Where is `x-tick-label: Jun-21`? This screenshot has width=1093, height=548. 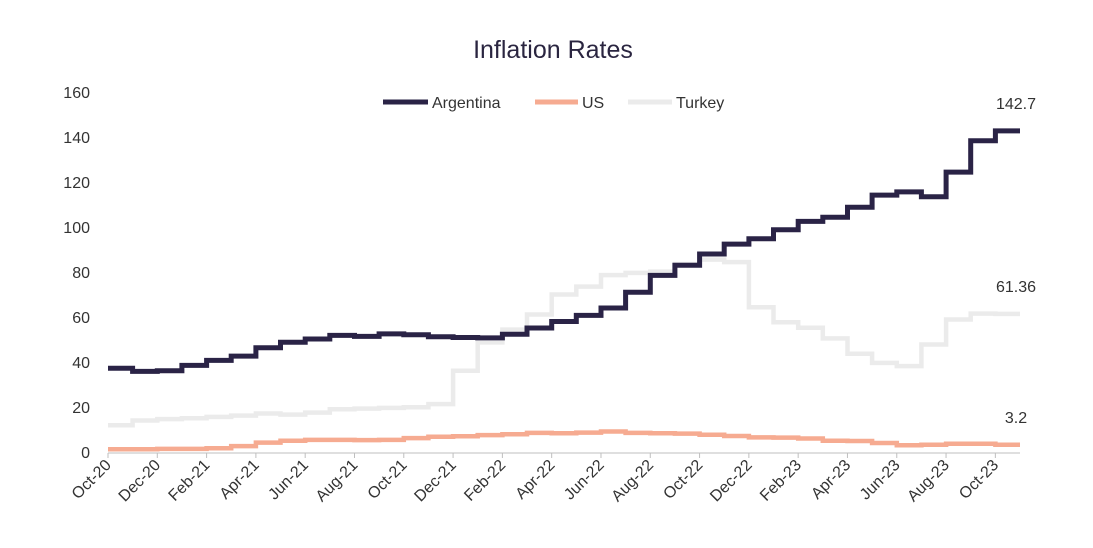 x-tick-label: Jun-21 is located at coordinates (288, 480).